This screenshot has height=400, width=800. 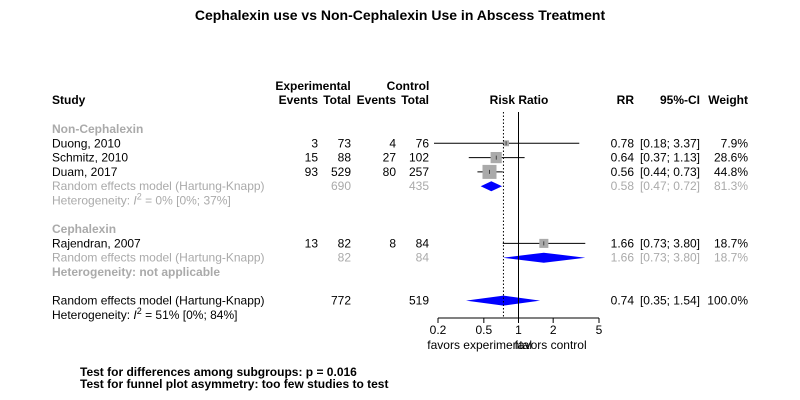 I want to click on exp-total: 73, so click(x=345, y=143).